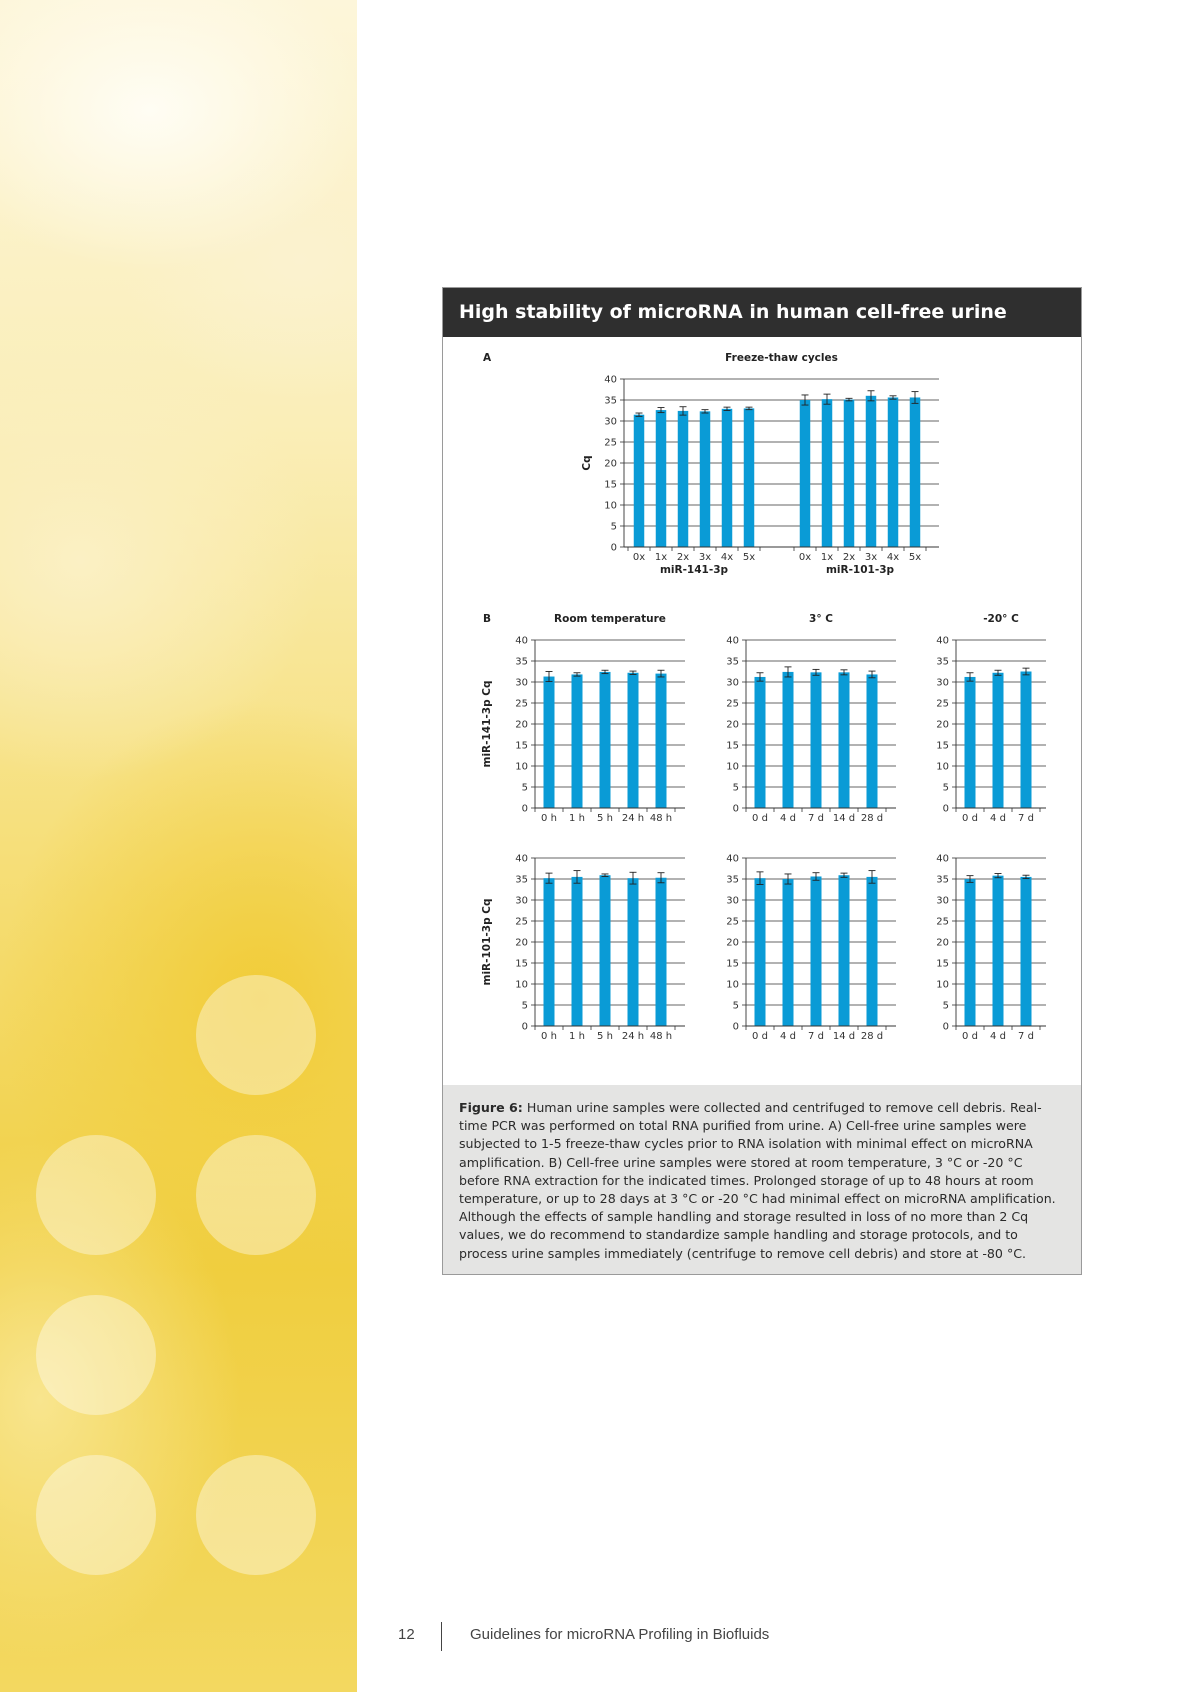 The width and height of the screenshot is (1188, 1692). What do you see at coordinates (727, 557) in the screenshot?
I see `x-tick-label: 4x` at bounding box center [727, 557].